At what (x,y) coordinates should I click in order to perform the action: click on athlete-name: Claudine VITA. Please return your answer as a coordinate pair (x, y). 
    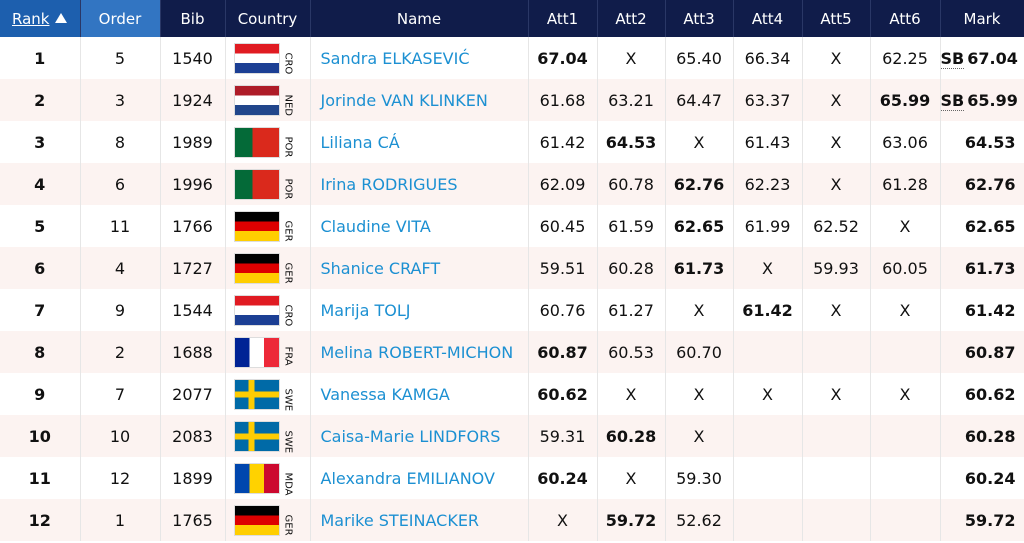
    Looking at the image, I should click on (419, 226).